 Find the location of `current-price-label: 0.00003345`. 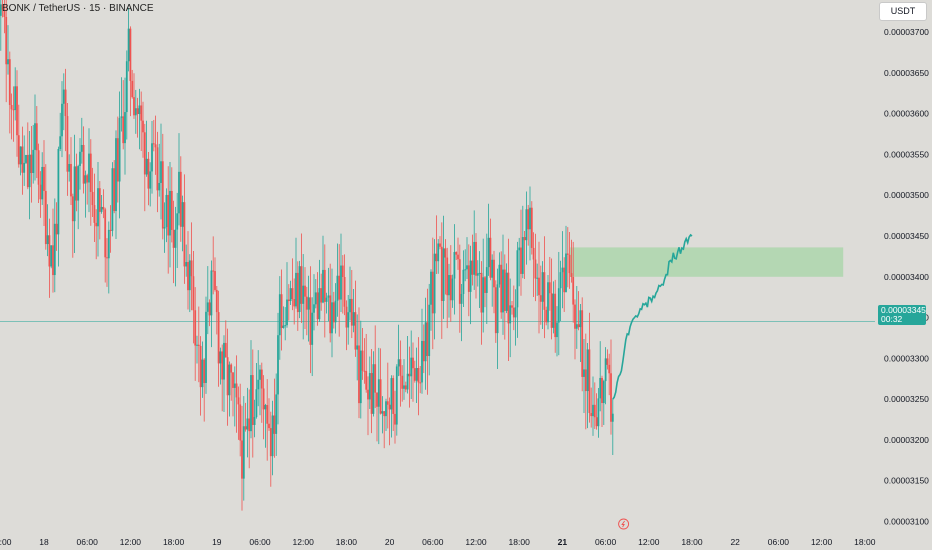

current-price-label: 0.00003345 is located at coordinates (903, 310).